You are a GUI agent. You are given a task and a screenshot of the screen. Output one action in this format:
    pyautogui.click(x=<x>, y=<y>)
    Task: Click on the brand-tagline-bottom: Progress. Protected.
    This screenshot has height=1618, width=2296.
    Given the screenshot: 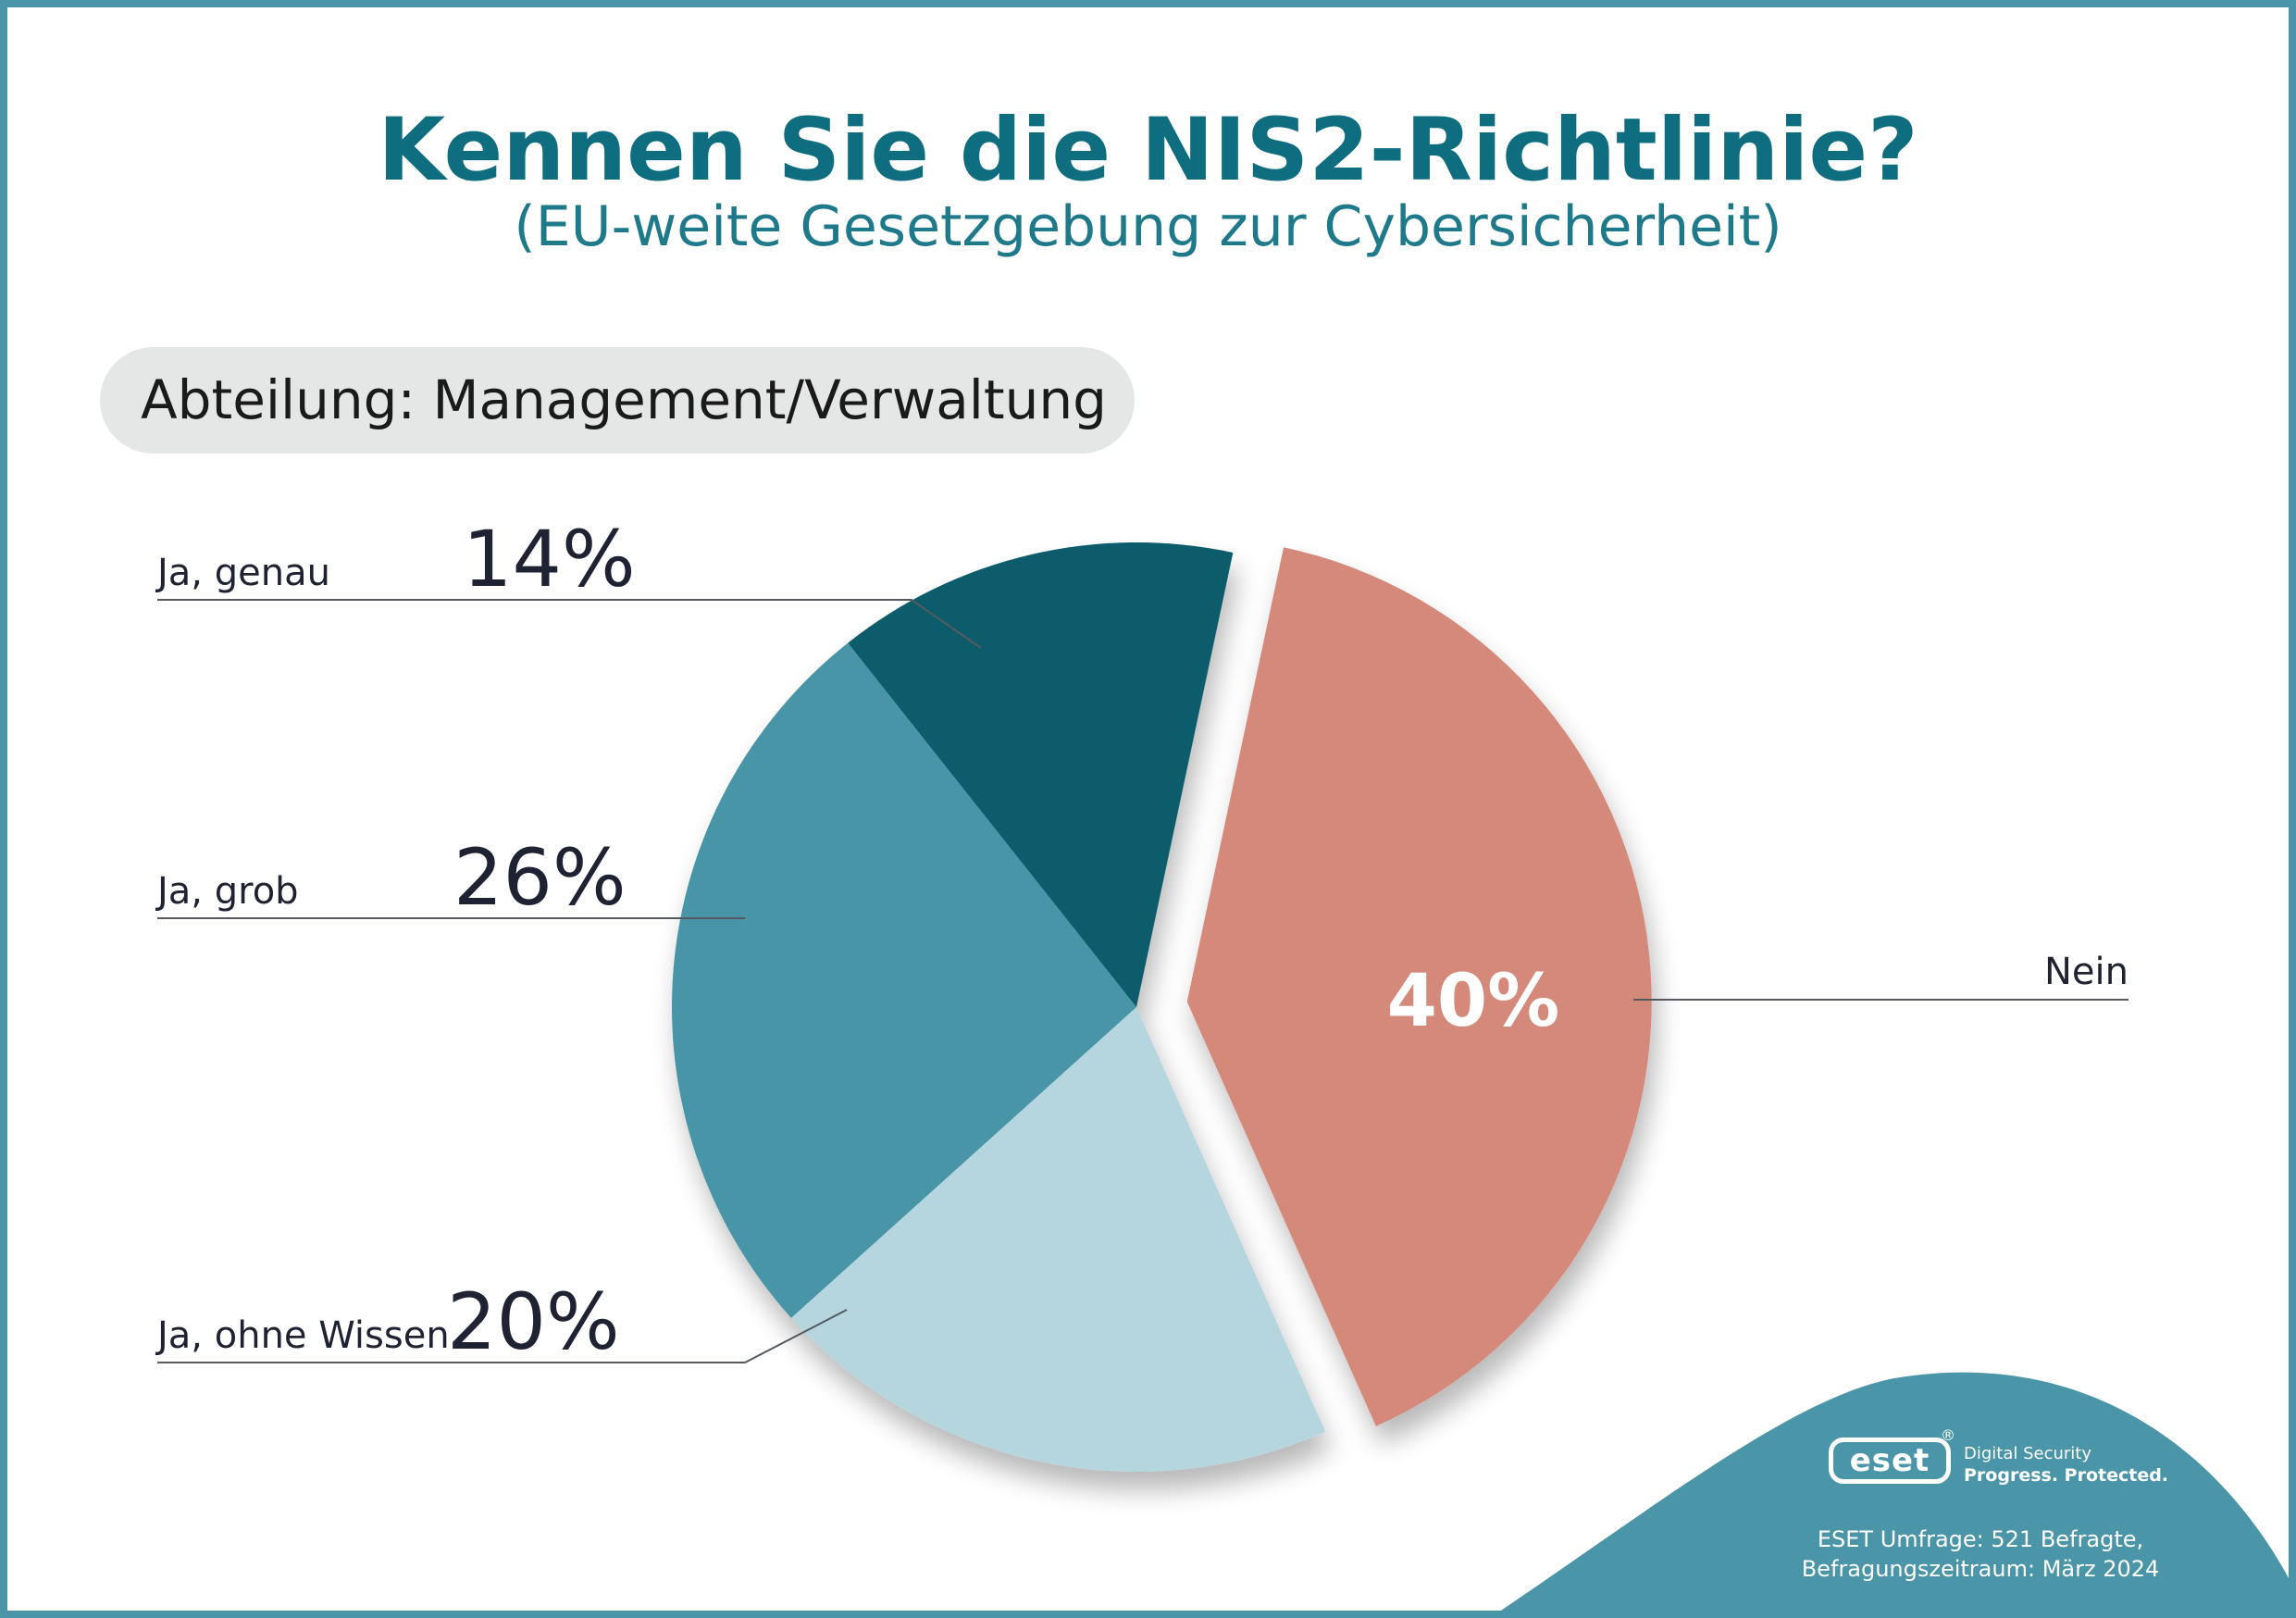 What is the action you would take?
    pyautogui.click(x=2067, y=1475)
    